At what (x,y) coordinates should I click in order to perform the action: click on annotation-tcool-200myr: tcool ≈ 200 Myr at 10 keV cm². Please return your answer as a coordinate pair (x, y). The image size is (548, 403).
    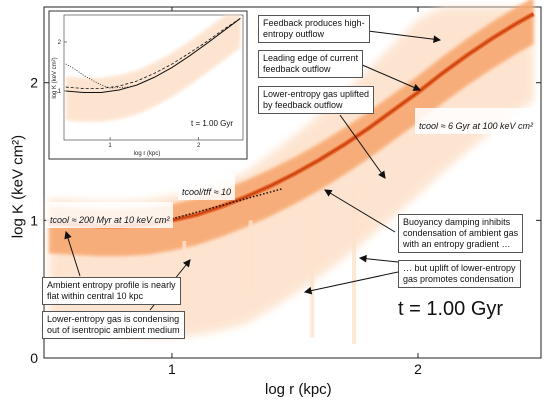
    Looking at the image, I should click on (110, 215).